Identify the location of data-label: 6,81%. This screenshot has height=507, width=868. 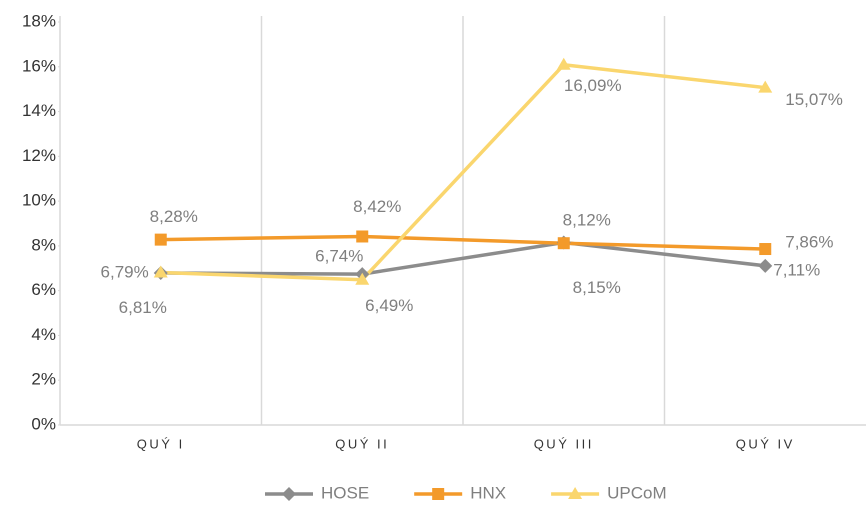
(143, 307).